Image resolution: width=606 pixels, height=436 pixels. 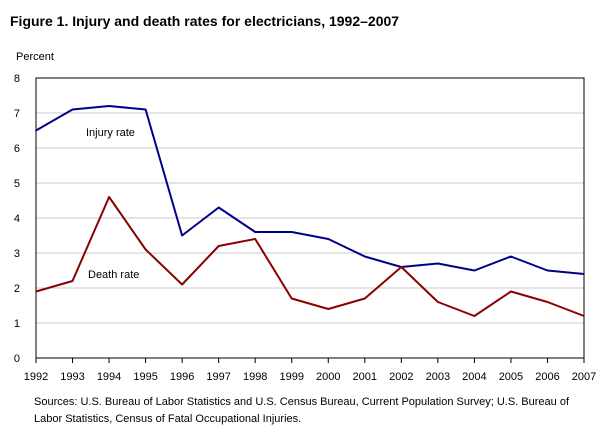 What do you see at coordinates (17, 79) in the screenshot?
I see `y-tick-label: 8` at bounding box center [17, 79].